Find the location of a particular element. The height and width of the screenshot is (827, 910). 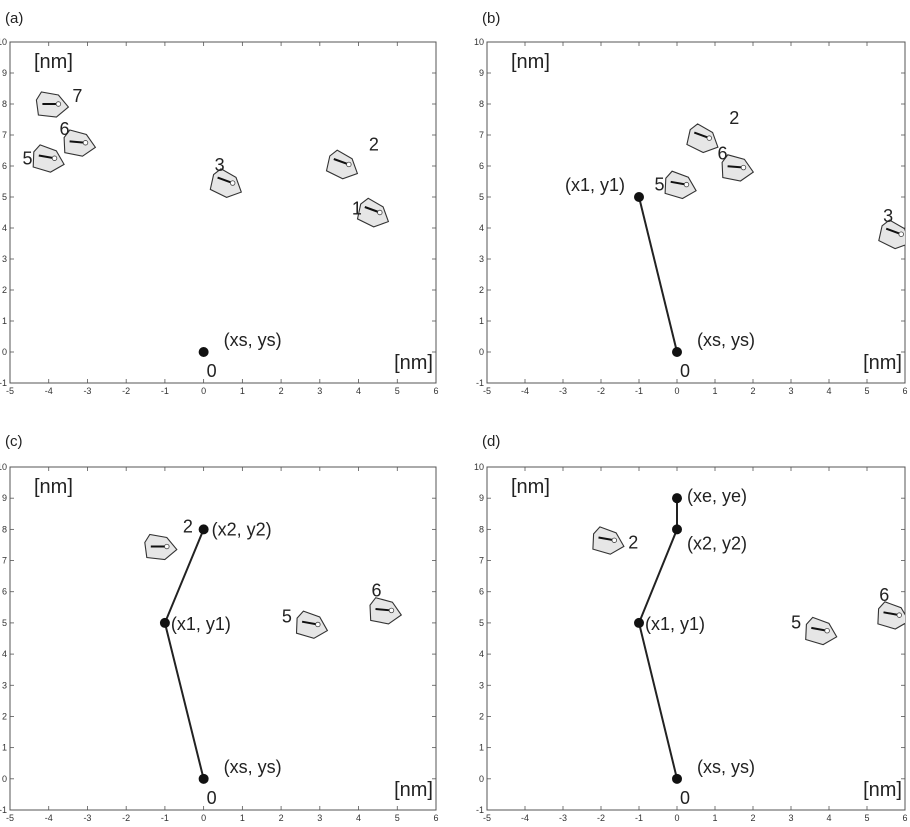

node-annotation: (x2, y2) is located at coordinates (242, 529).